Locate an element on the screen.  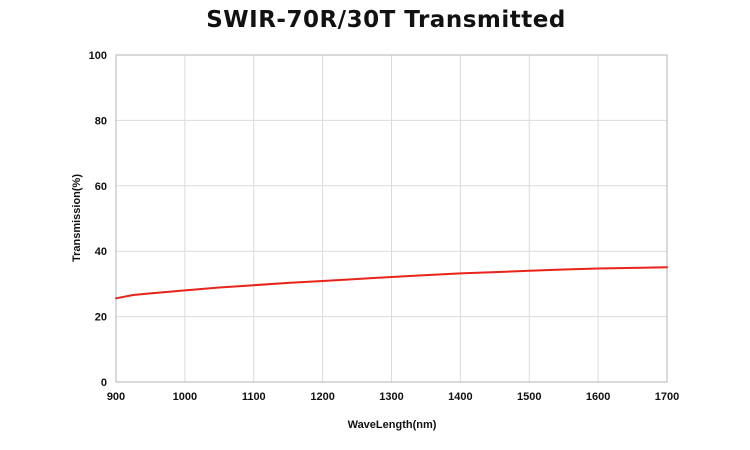
y-tick-label: 40 is located at coordinates (101, 252).